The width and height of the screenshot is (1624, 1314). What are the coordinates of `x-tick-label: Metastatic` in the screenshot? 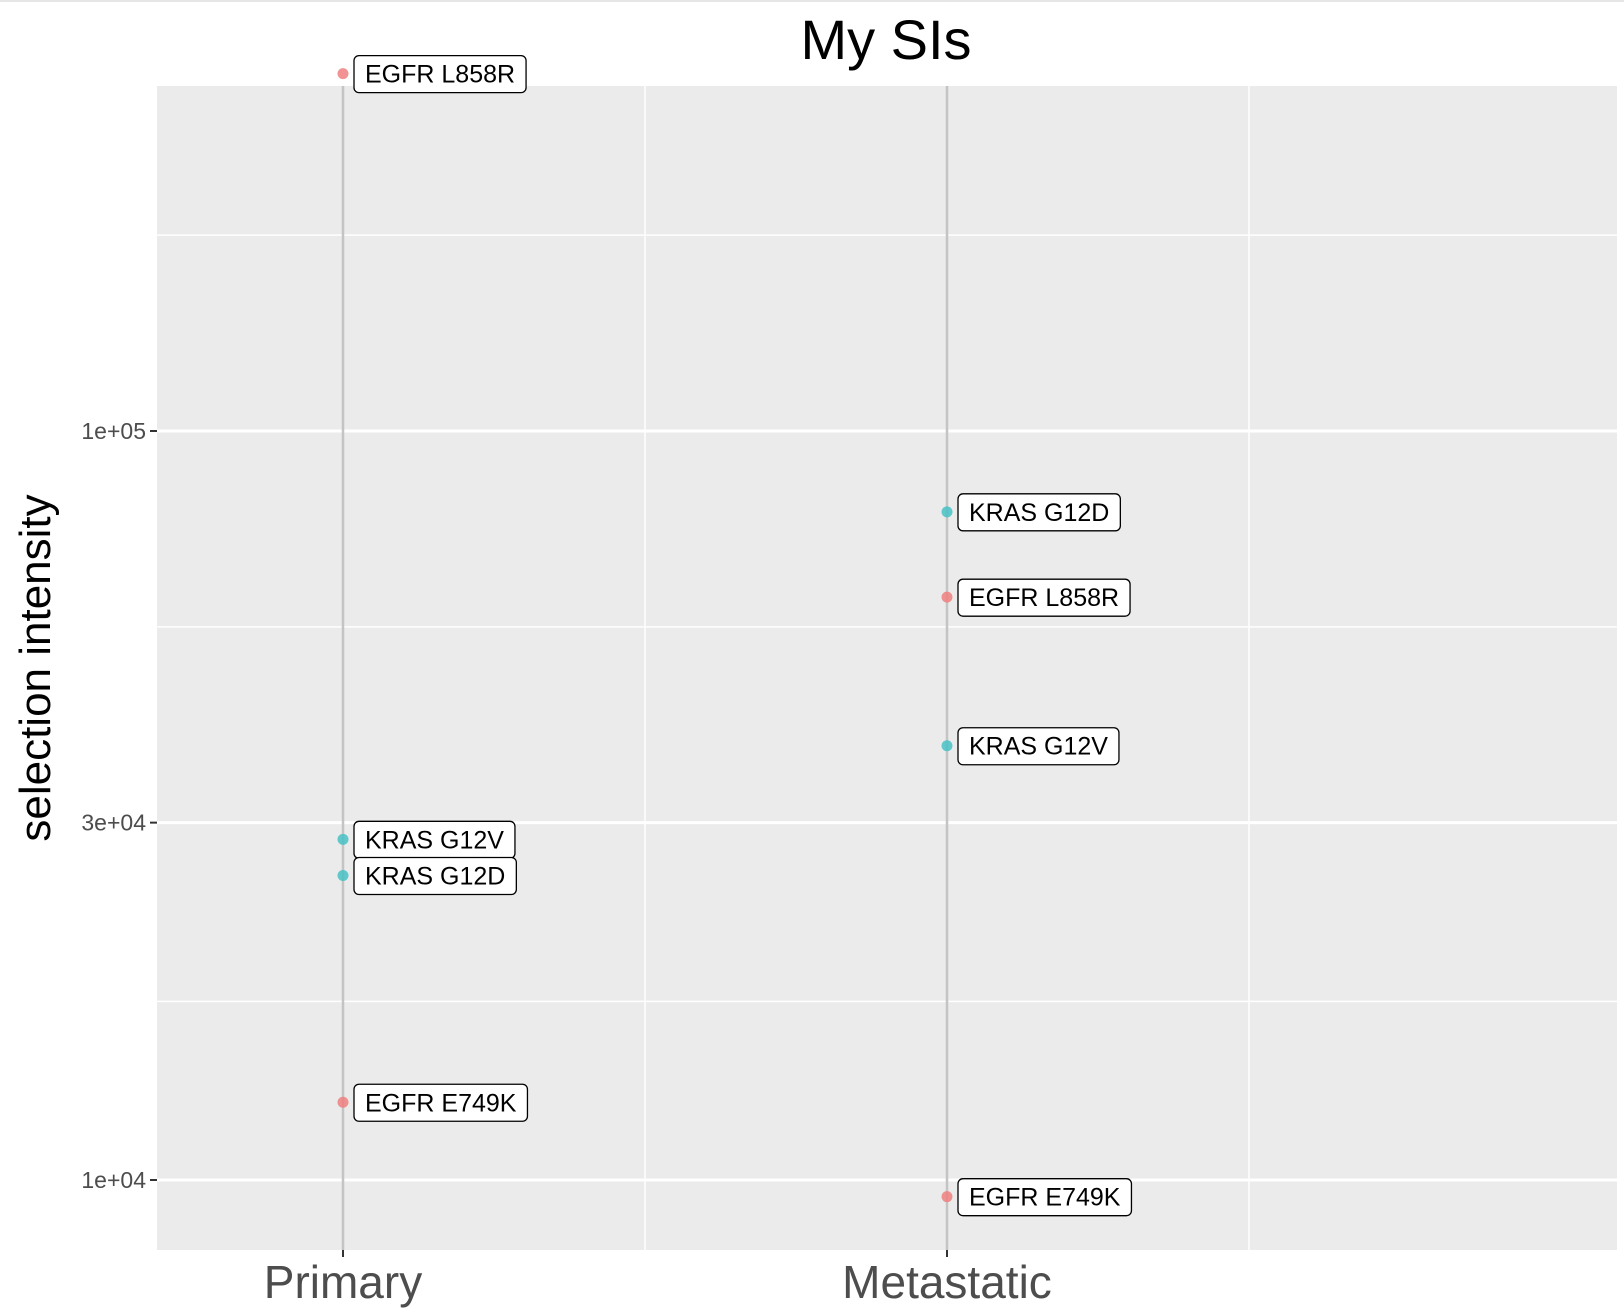 It's located at (947, 1282).